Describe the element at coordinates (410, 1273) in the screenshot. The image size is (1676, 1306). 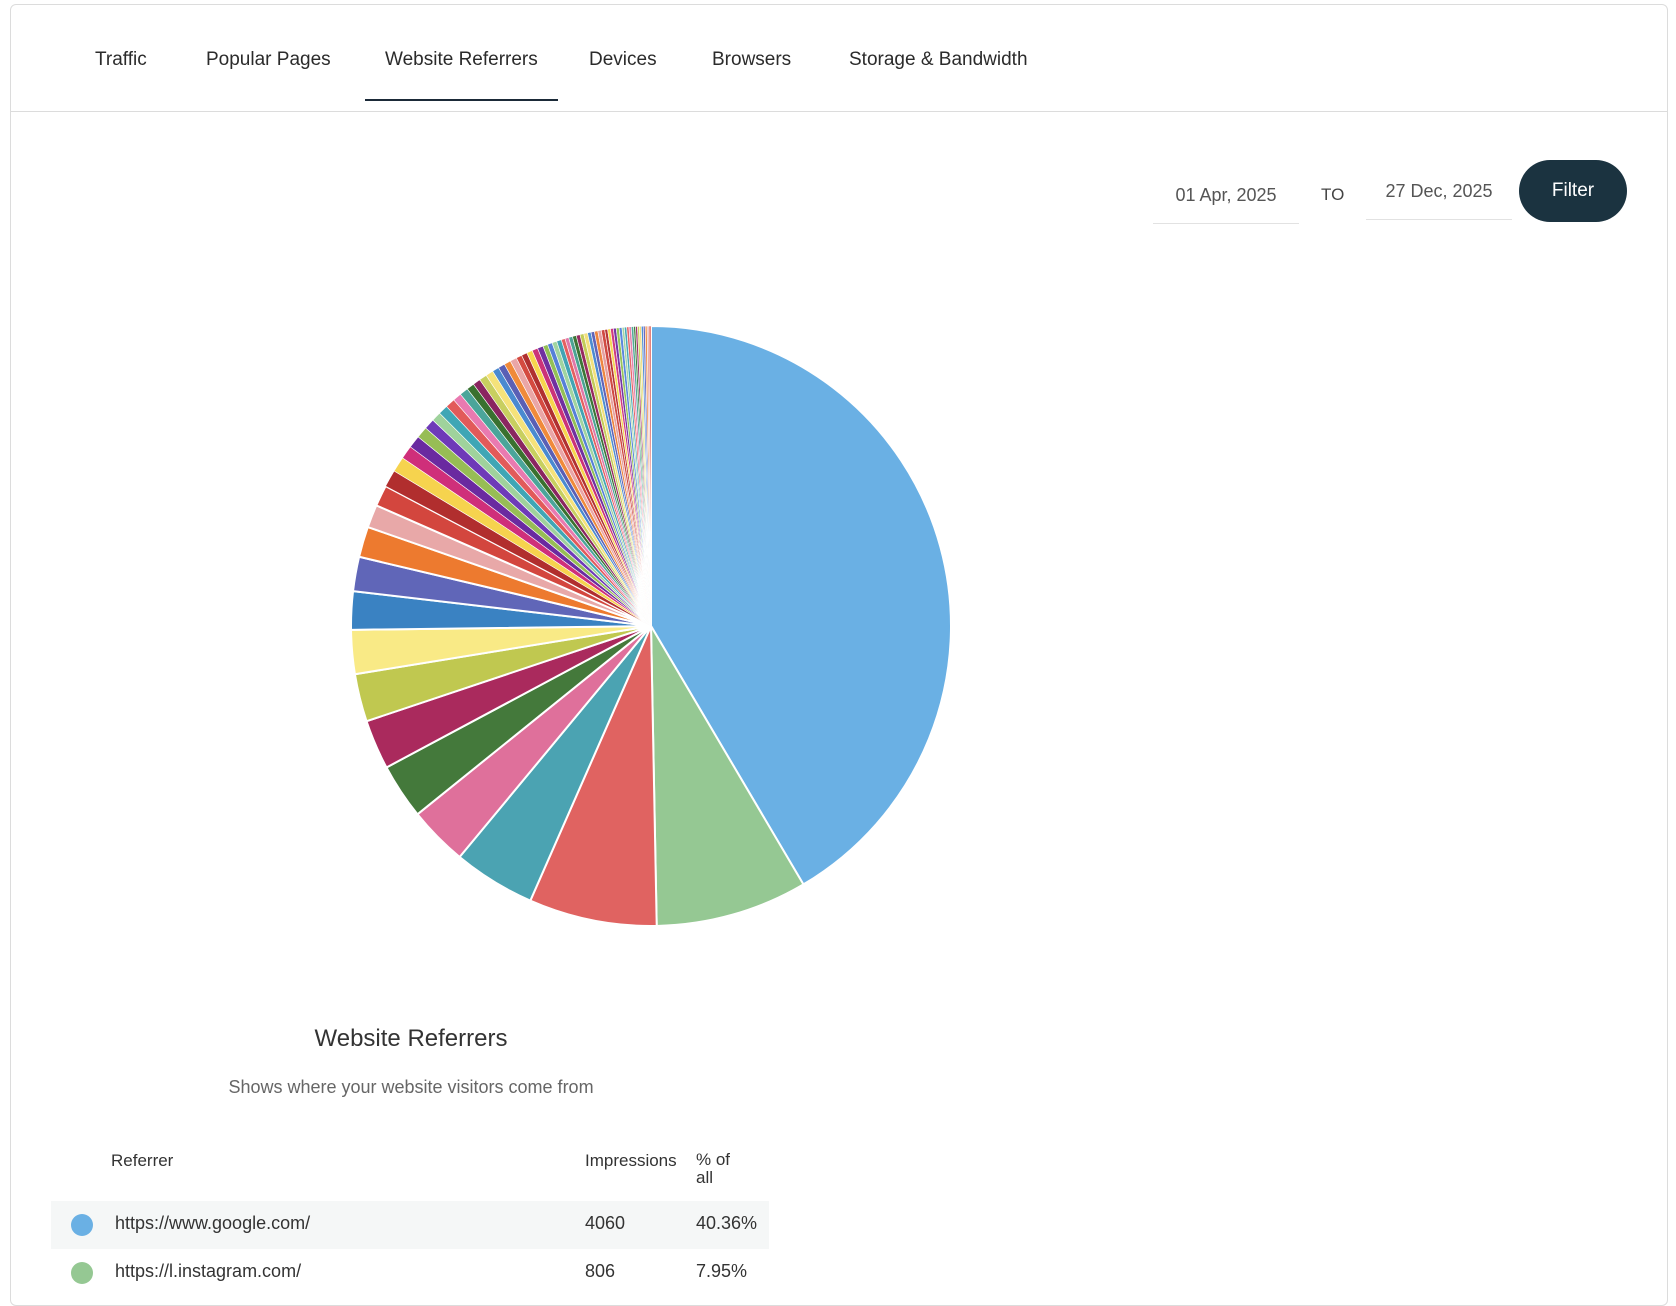
I see `table-row: https://l.instagram.com/ 806 7.95%` at that location.